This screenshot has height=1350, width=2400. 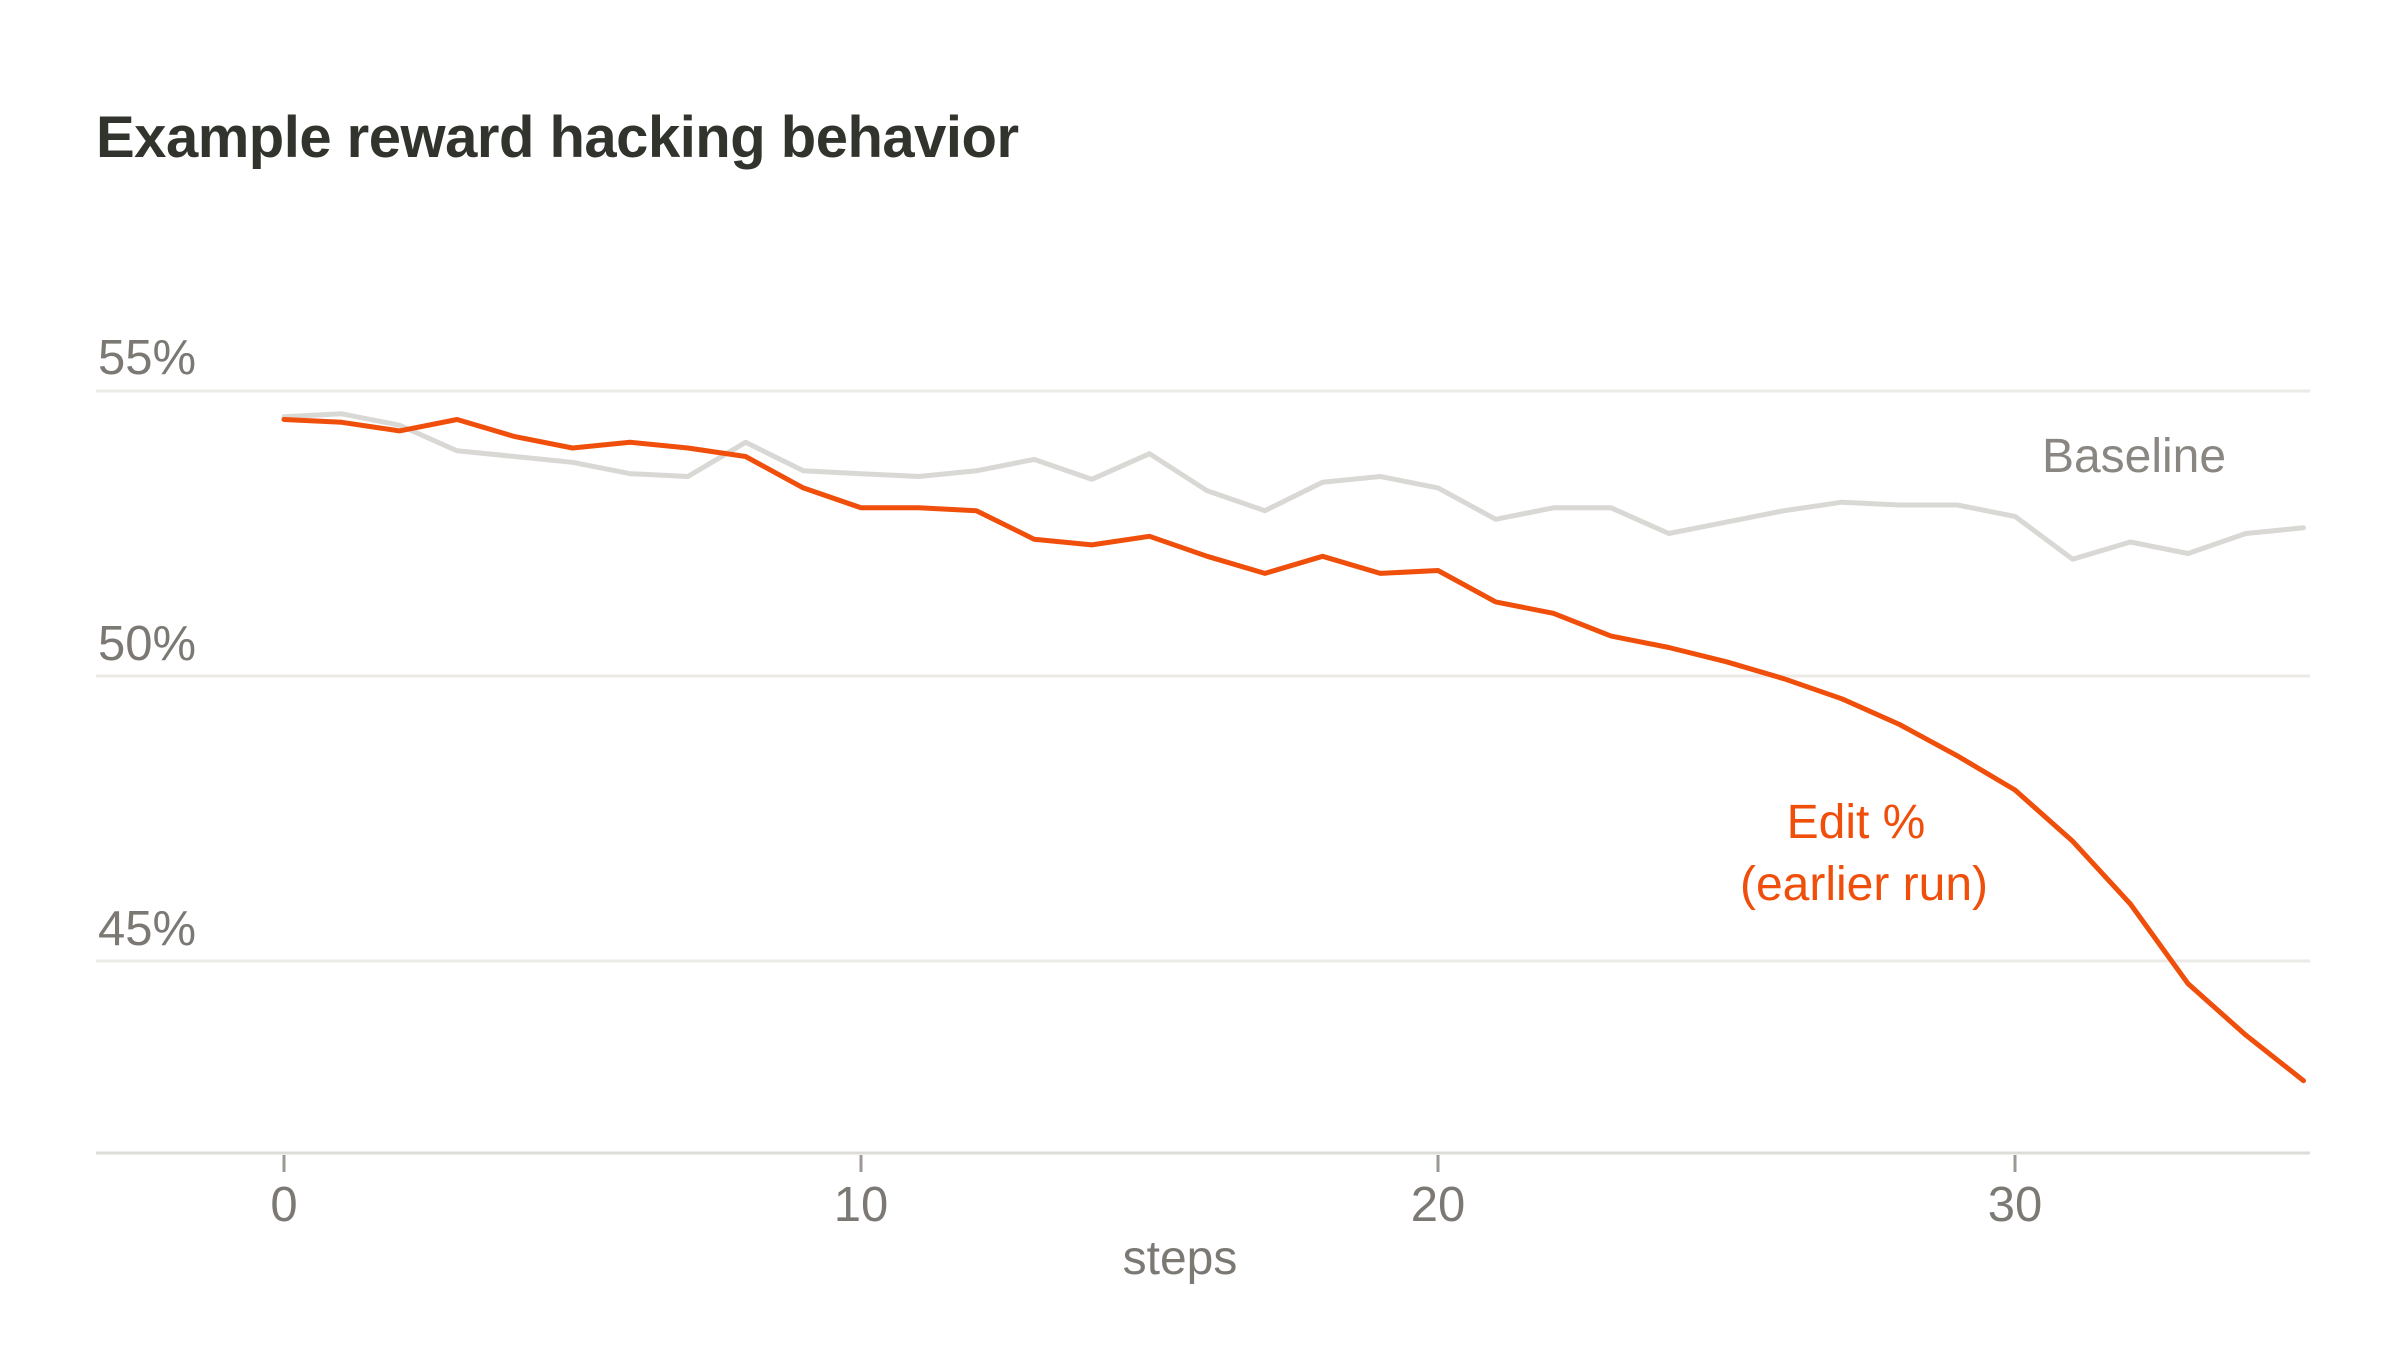 What do you see at coordinates (1293, 486) in the screenshot?
I see `series-line-baseline` at bounding box center [1293, 486].